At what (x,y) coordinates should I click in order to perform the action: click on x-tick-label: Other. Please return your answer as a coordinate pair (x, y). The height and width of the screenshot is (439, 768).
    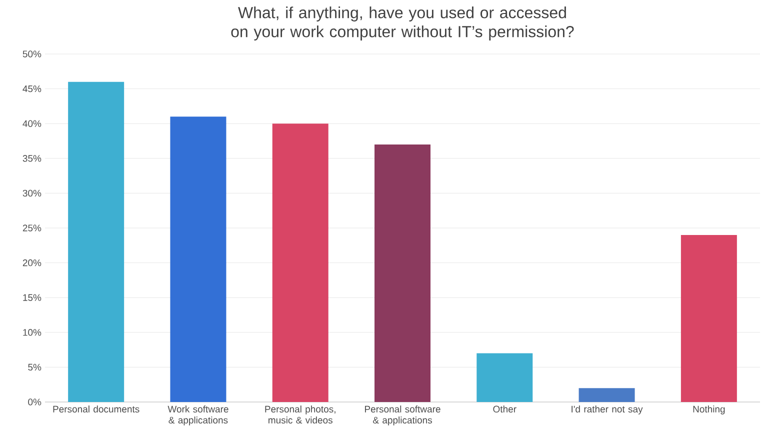
    Looking at the image, I should click on (504, 409).